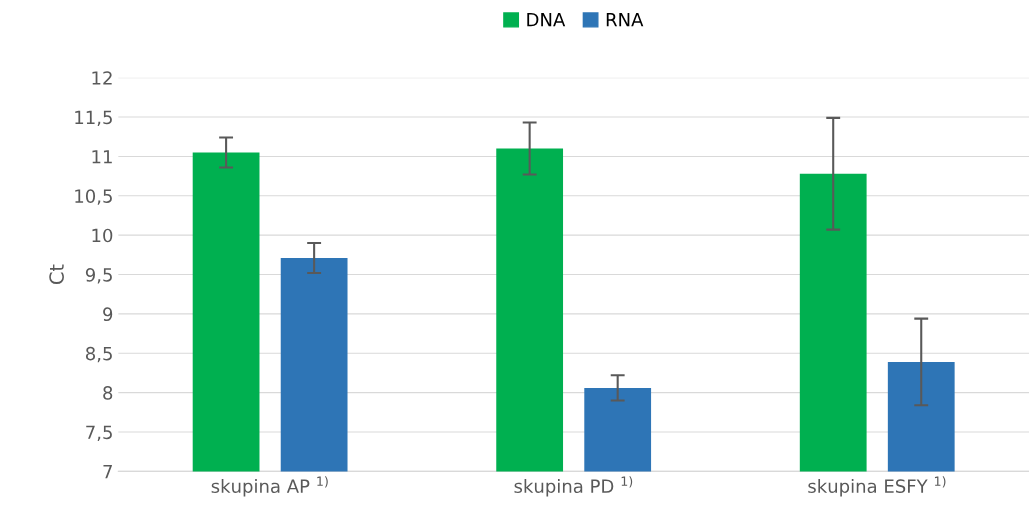 The height and width of the screenshot is (518, 1029). I want to click on y-tick-label: 10, so click(102, 235).